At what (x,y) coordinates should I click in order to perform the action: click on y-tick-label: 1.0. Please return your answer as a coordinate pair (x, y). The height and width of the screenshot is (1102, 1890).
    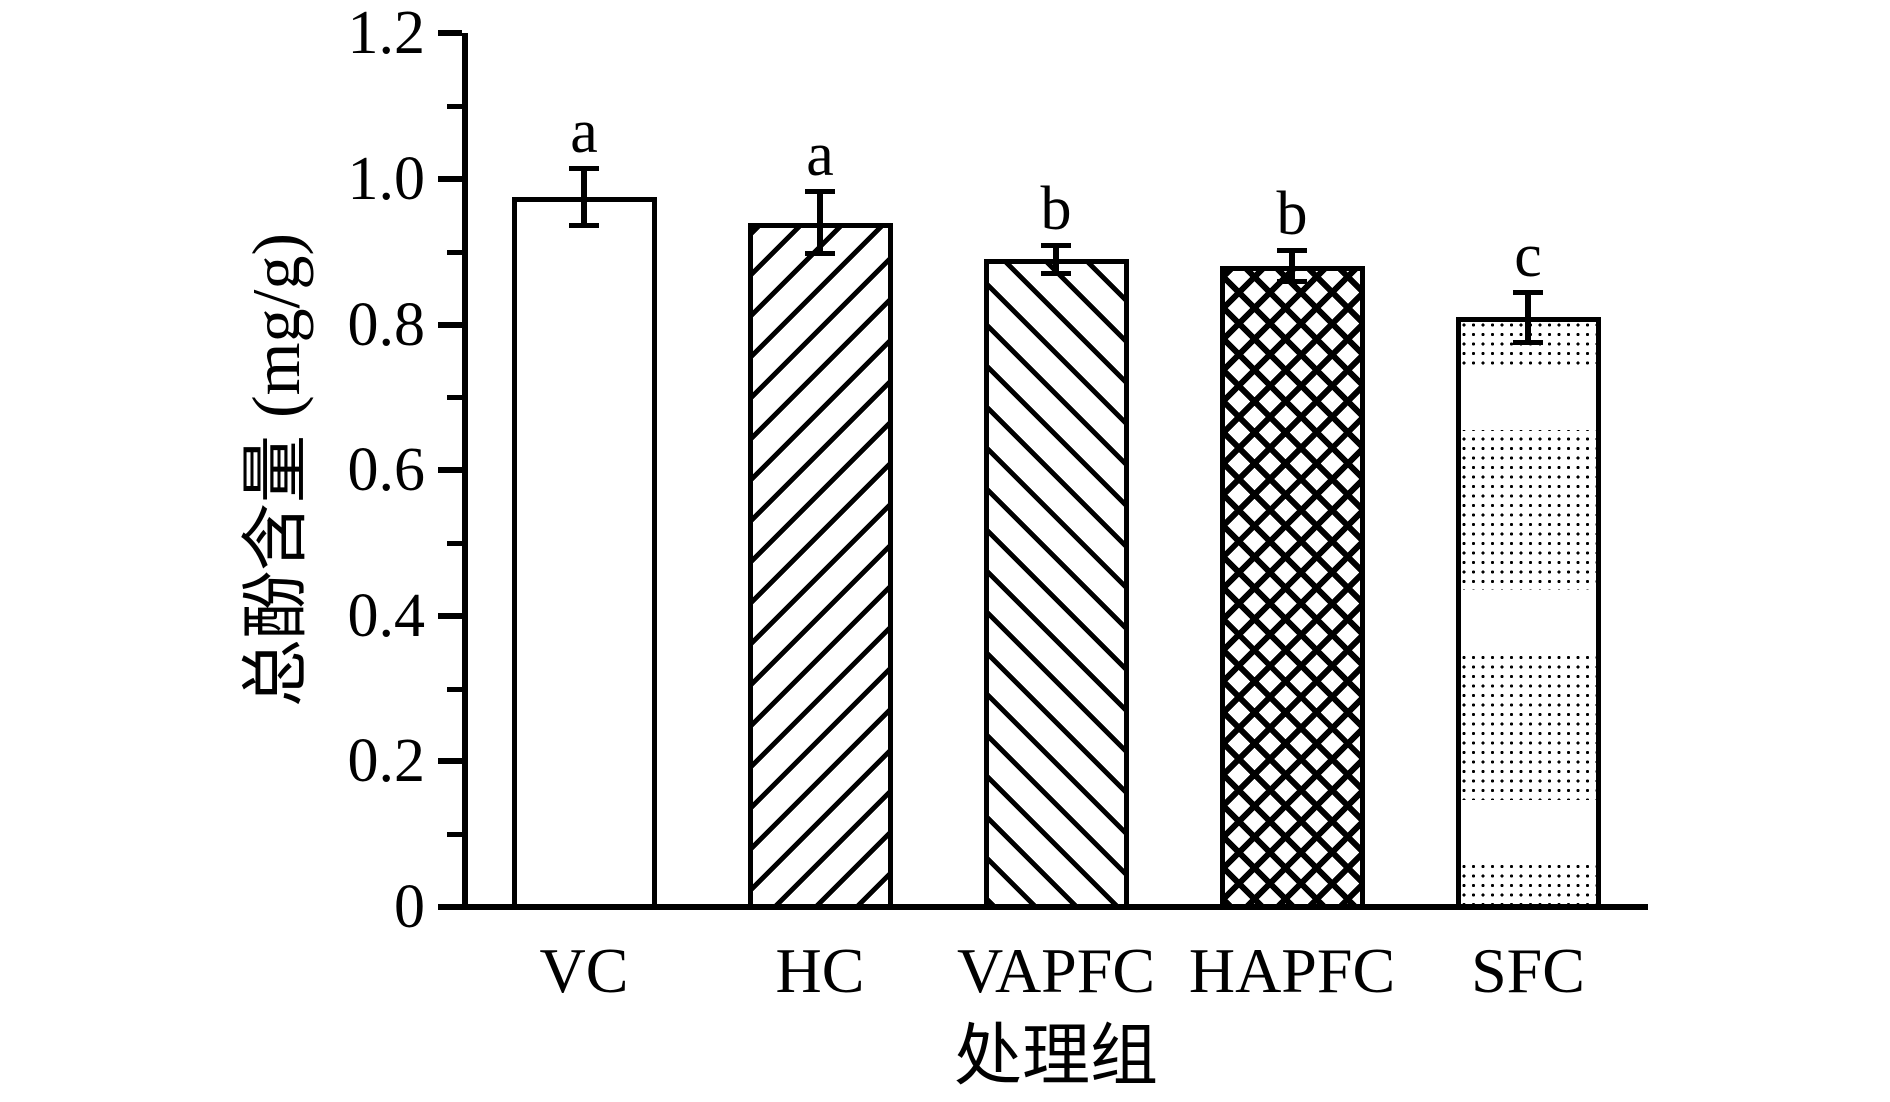
    Looking at the image, I should click on (386, 179).